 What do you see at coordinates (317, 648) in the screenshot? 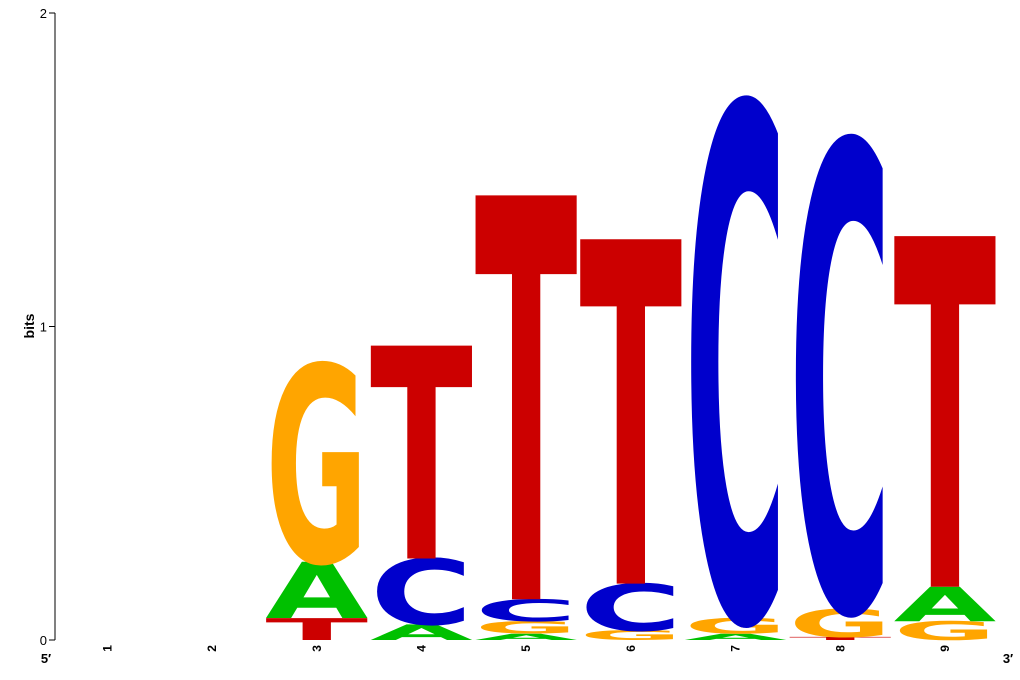
I see `position-label: 3` at bounding box center [317, 648].